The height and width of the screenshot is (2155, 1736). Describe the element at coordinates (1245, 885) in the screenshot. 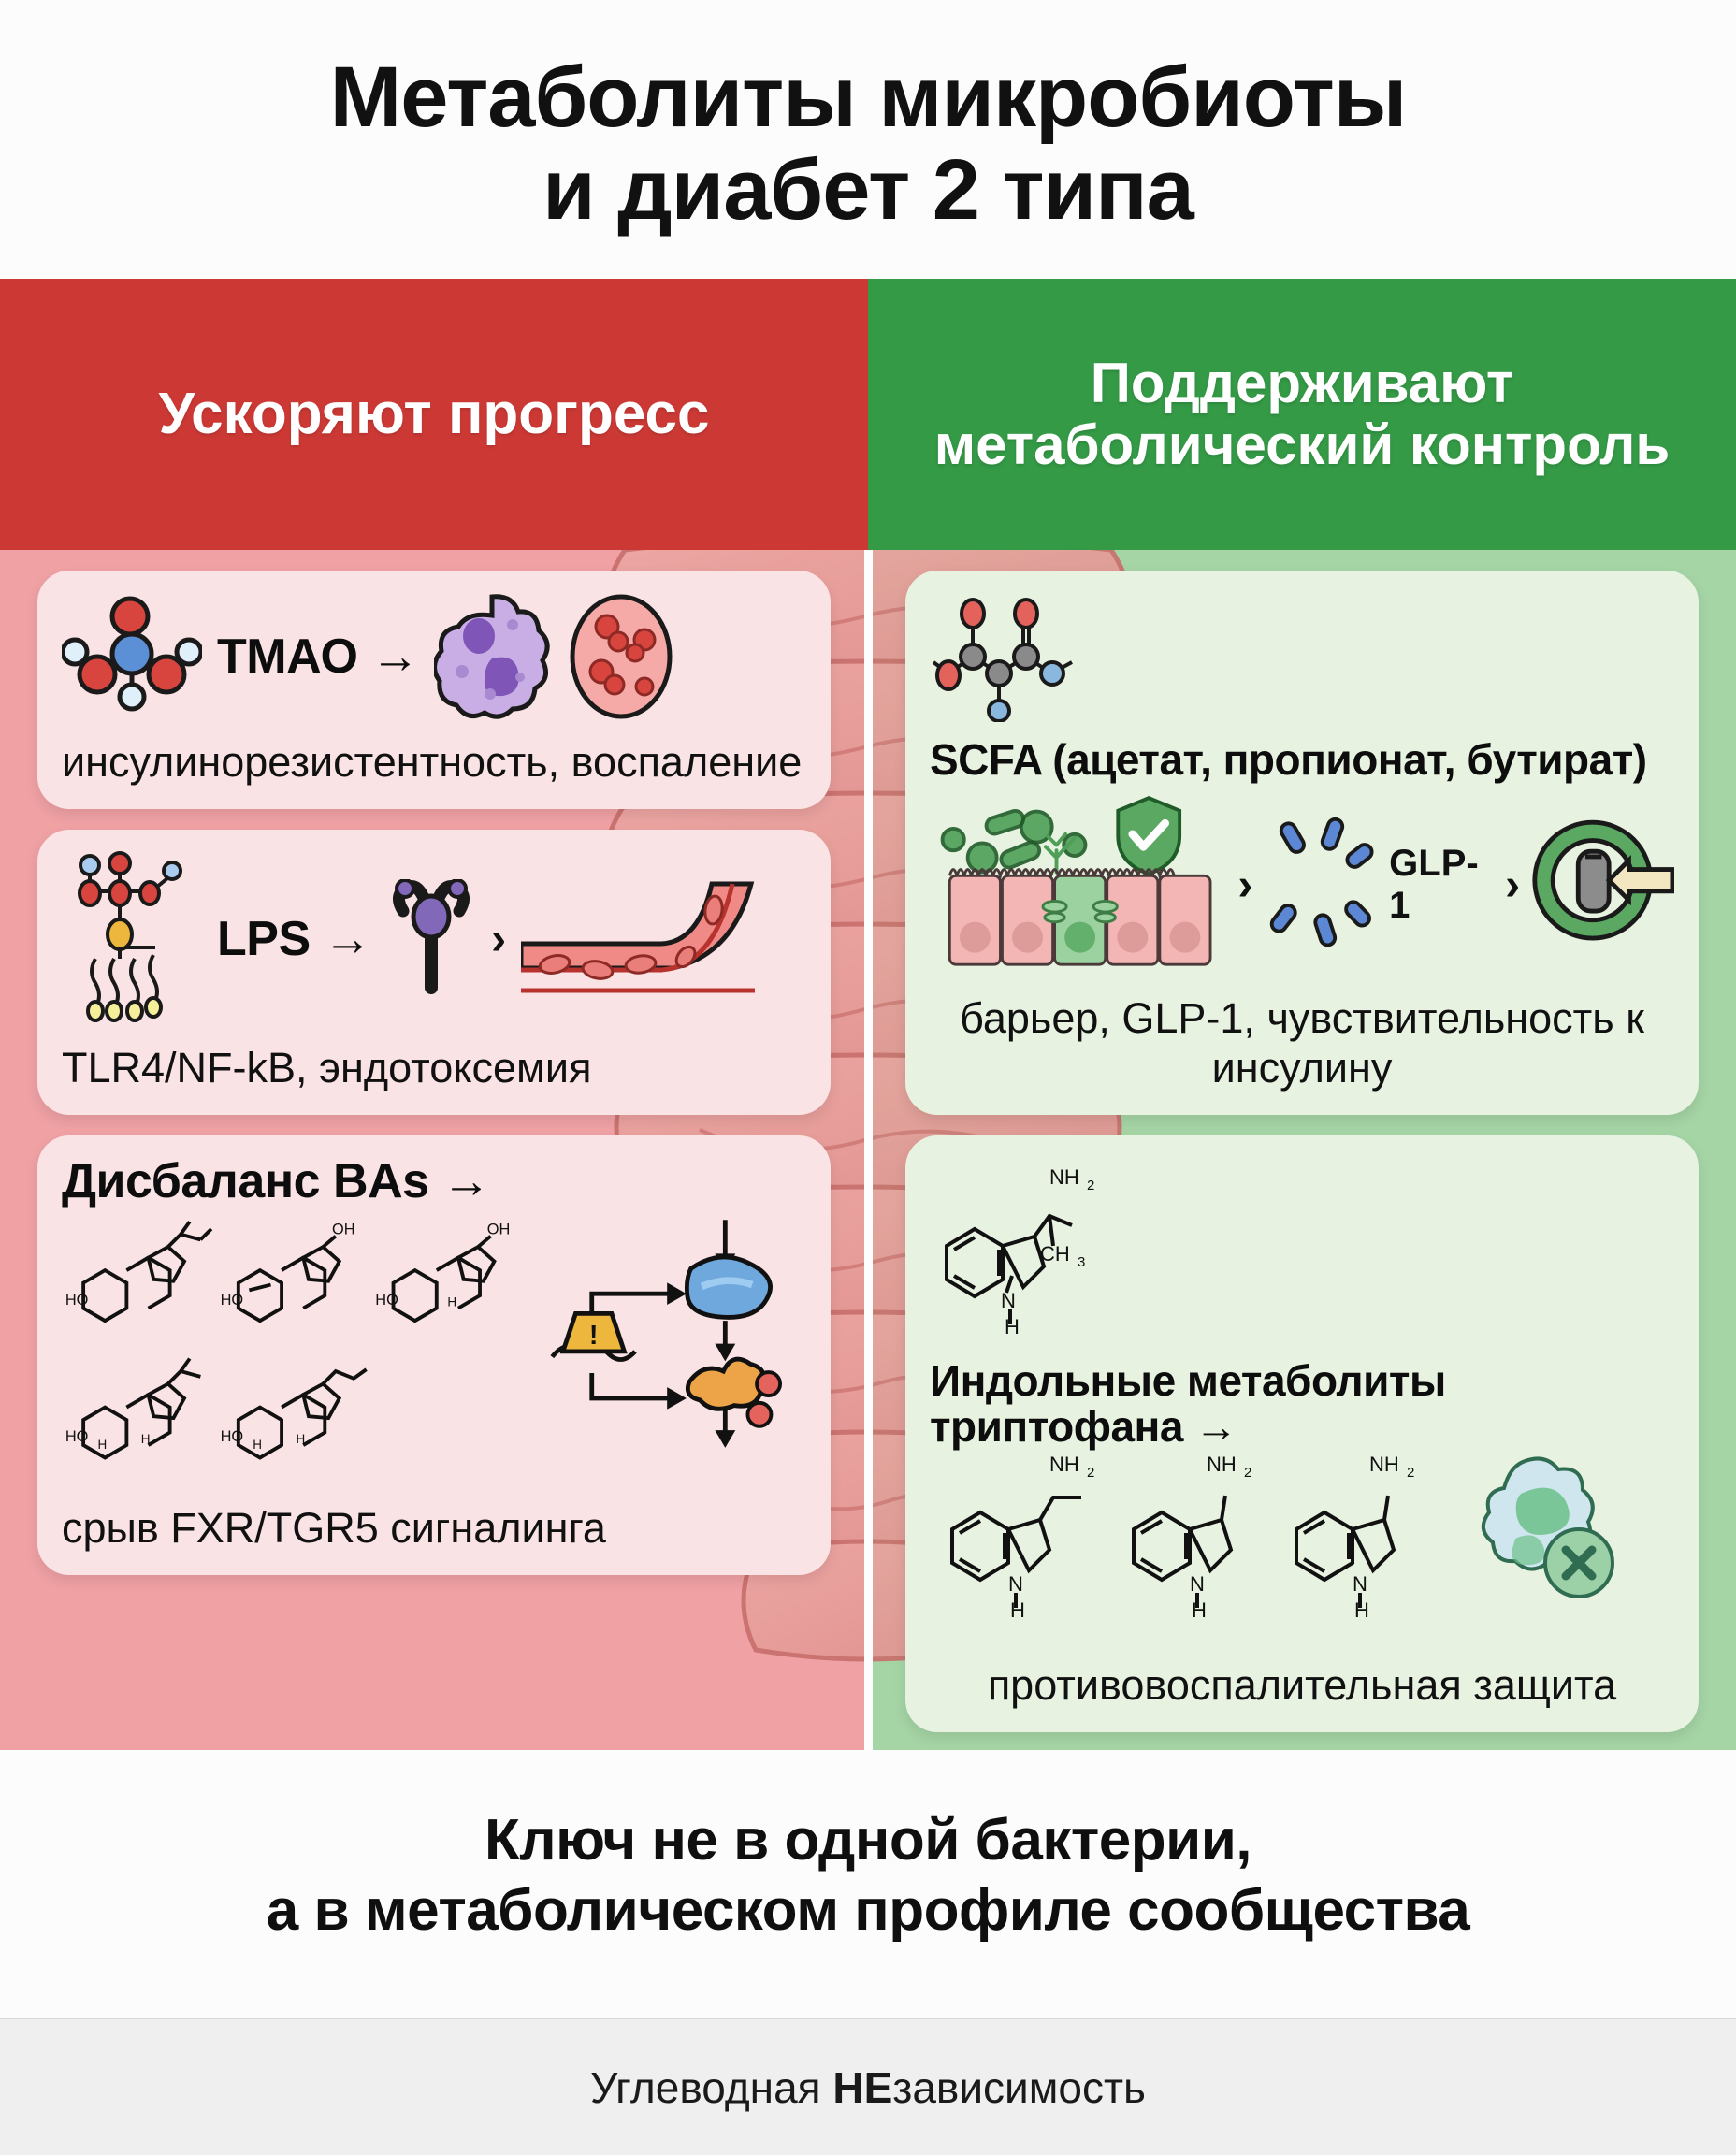

I see `chevron-right-icon-1: ›` at that location.